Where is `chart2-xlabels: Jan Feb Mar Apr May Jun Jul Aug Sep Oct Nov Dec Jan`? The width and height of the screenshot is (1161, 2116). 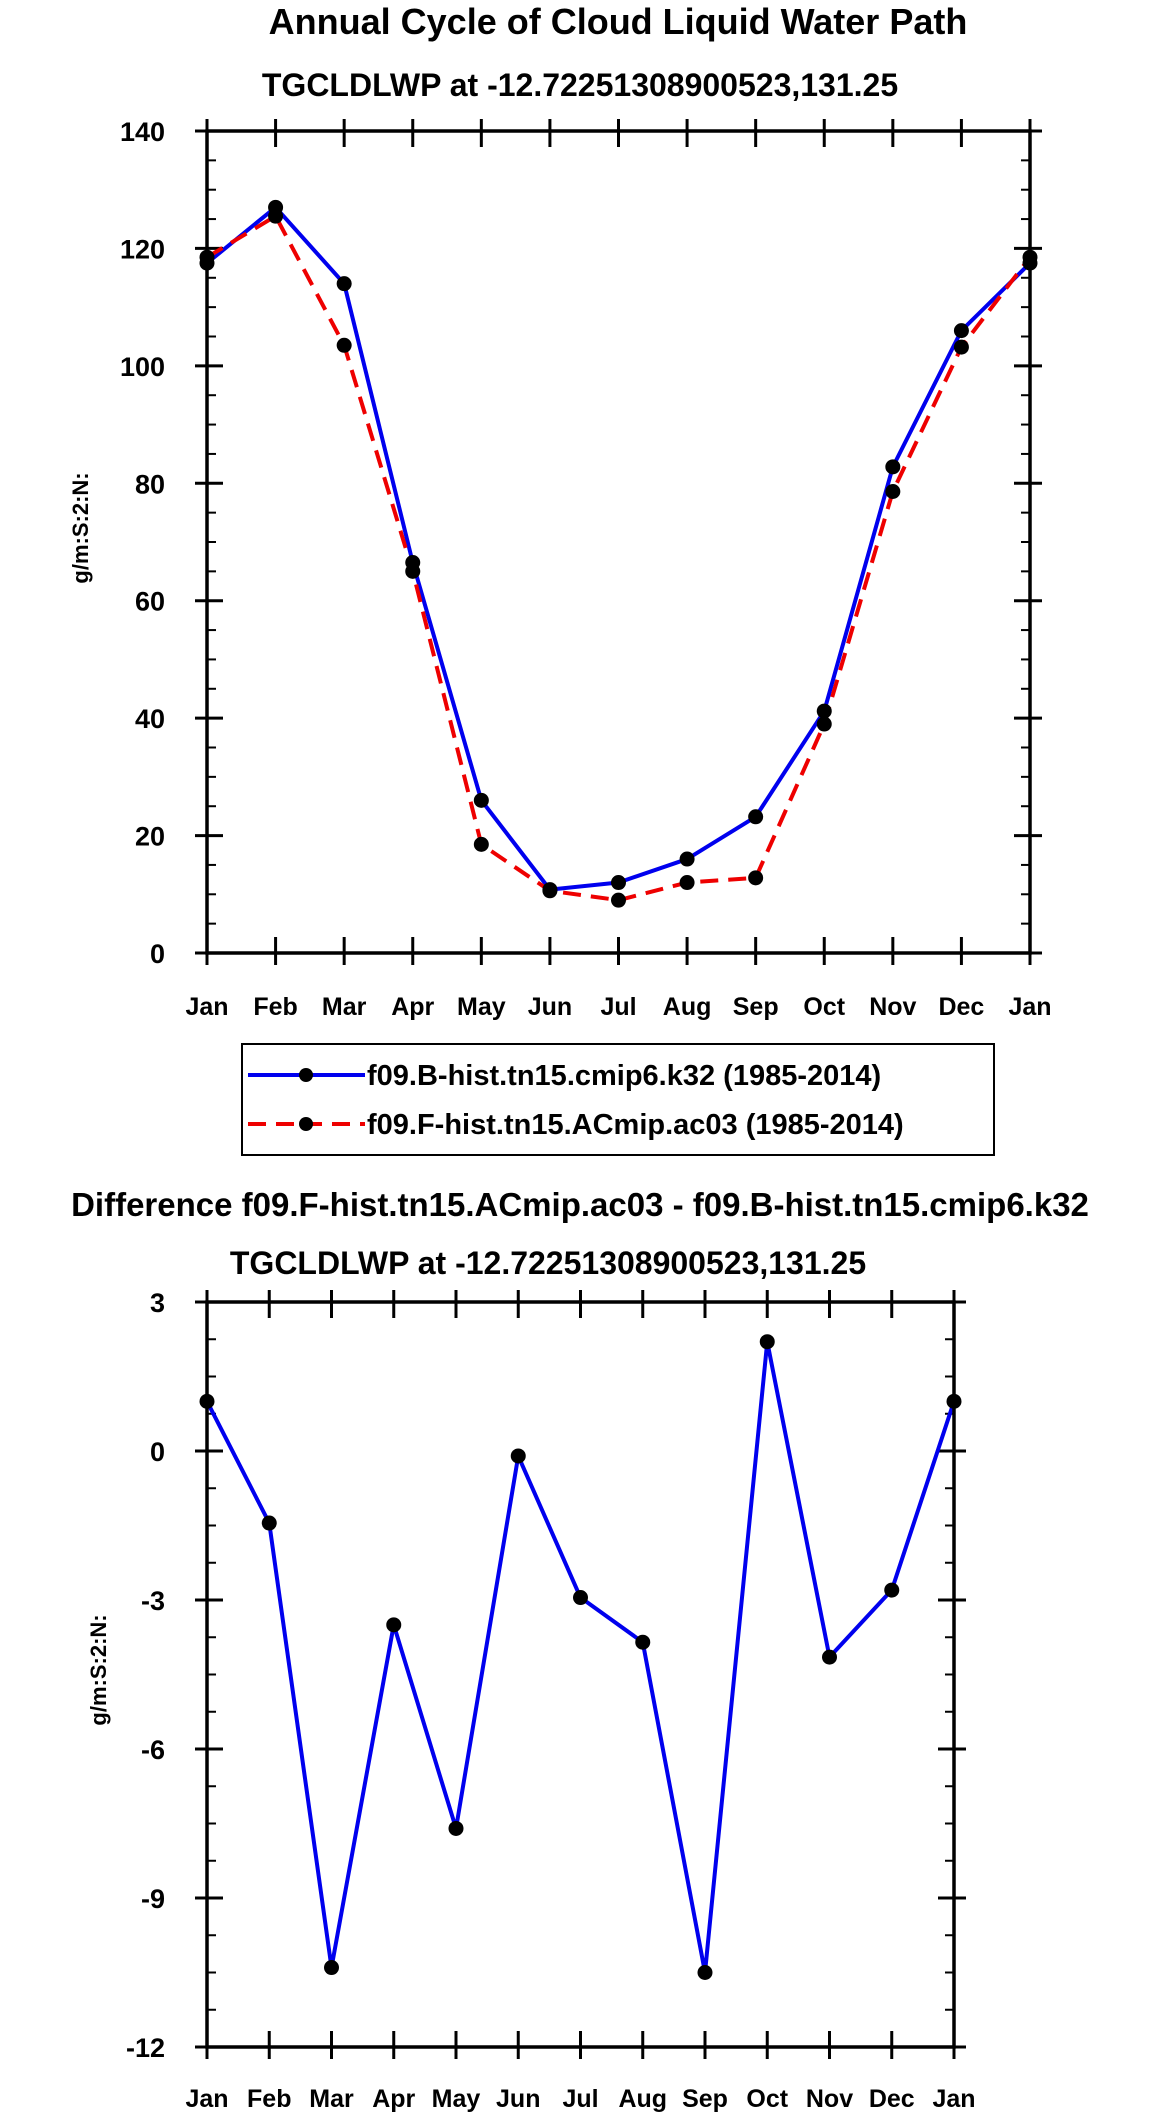 chart2-xlabels: Jan Feb Mar Apr May Jun Jul Aug Sep Oct Nov Dec Jan is located at coordinates (580, 2099).